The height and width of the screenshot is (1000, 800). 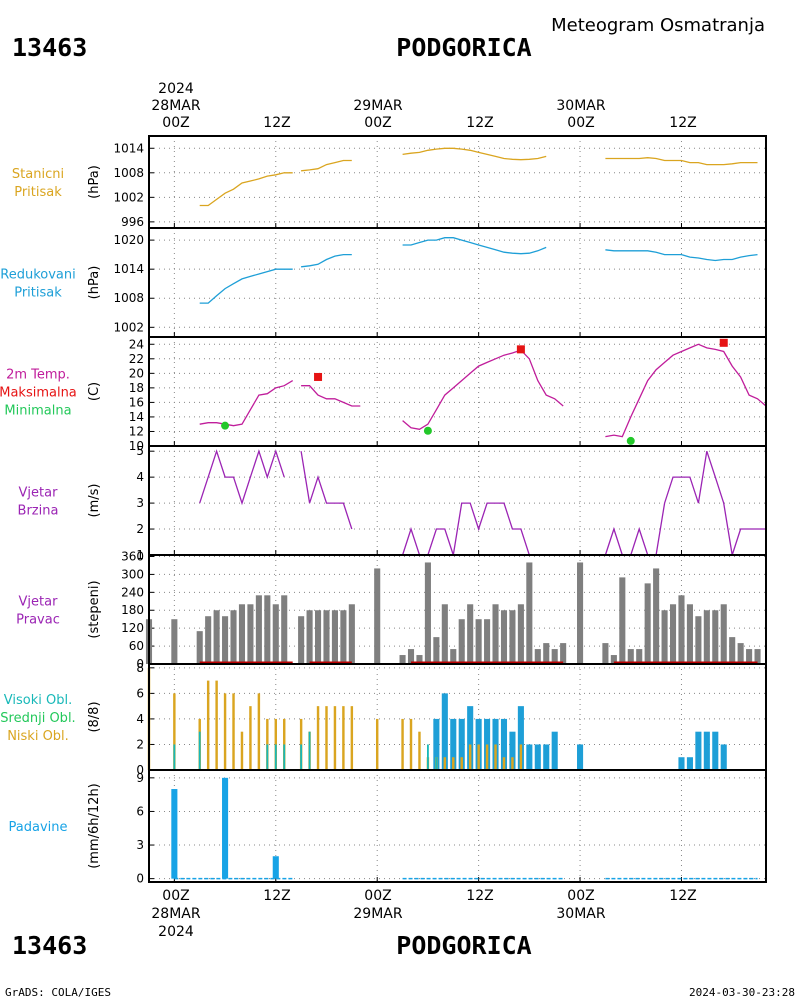 I want to click on temperature-legend-label-0: 2m Temp., so click(x=38, y=375).